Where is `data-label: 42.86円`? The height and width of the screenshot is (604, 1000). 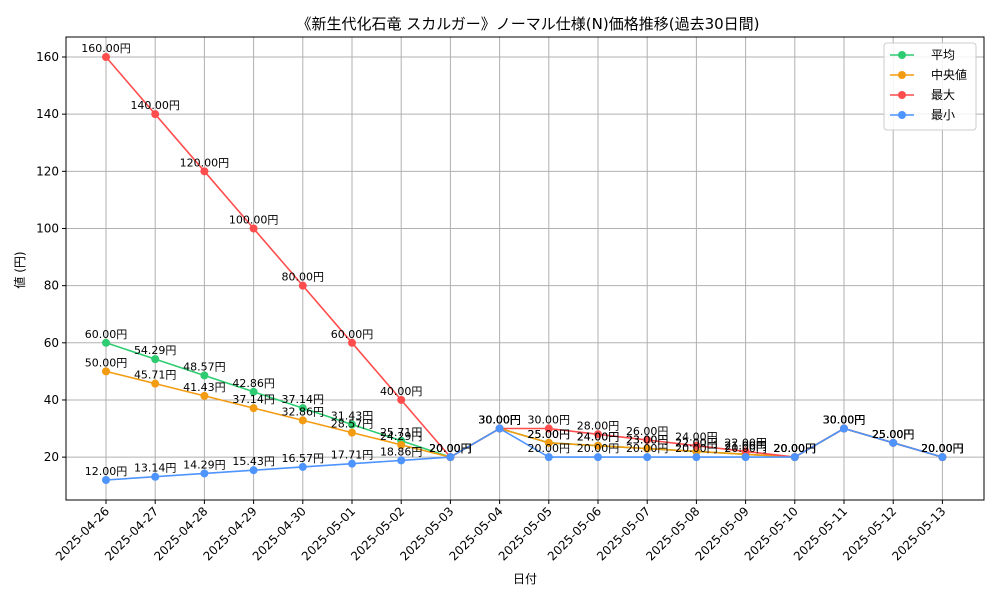 data-label: 42.86円 is located at coordinates (253, 383).